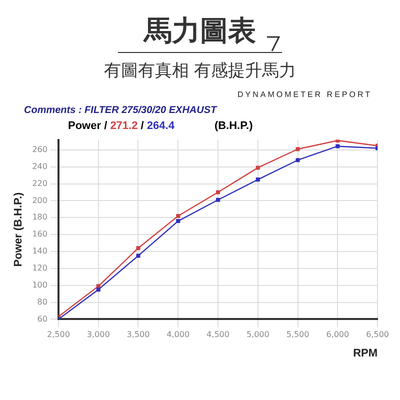  I want to click on x-axis-title: RPM, so click(365, 353).